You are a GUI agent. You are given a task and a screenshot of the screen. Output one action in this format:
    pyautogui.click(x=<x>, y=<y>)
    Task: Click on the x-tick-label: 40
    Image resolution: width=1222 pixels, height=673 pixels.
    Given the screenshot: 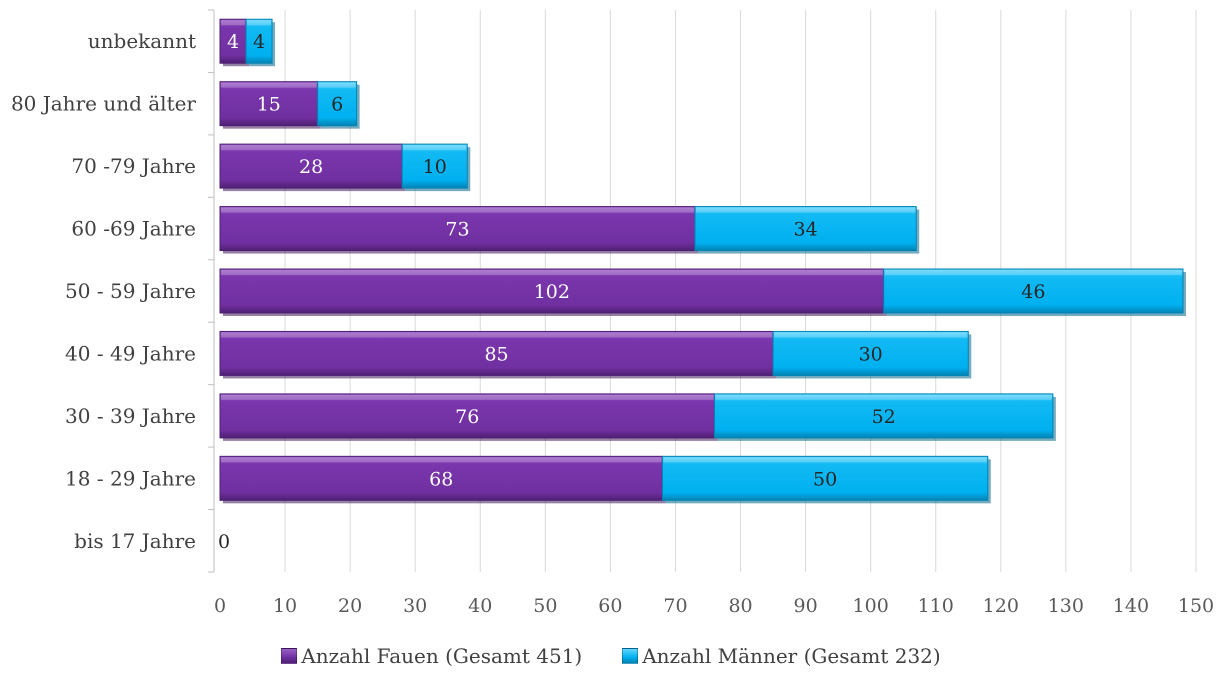 What is the action you would take?
    pyautogui.click(x=480, y=606)
    